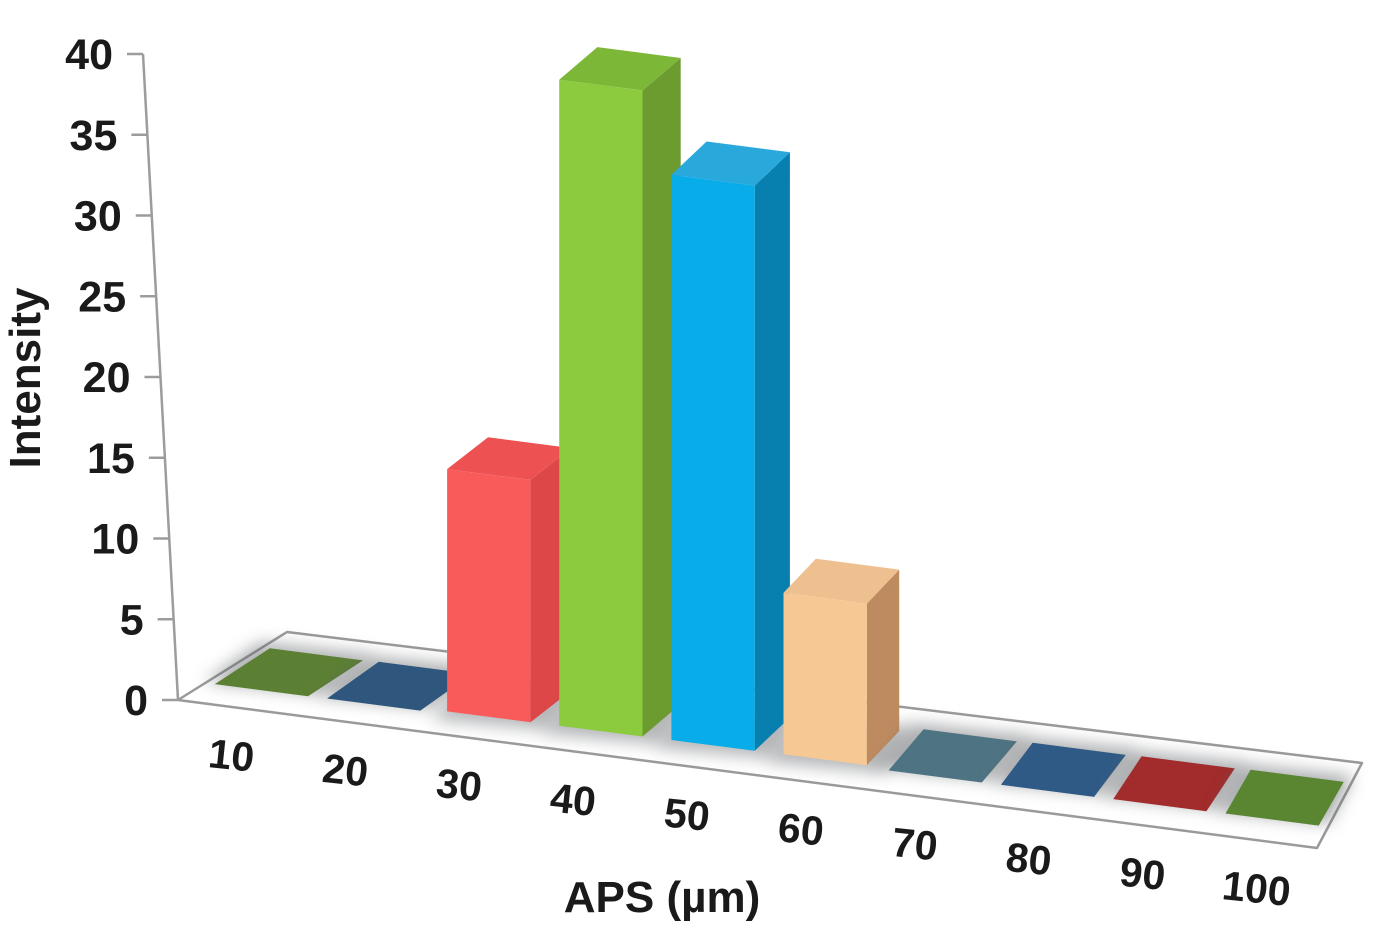 This screenshot has width=1374, height=942. I want to click on x-category-label-50: 50, so click(687, 814).